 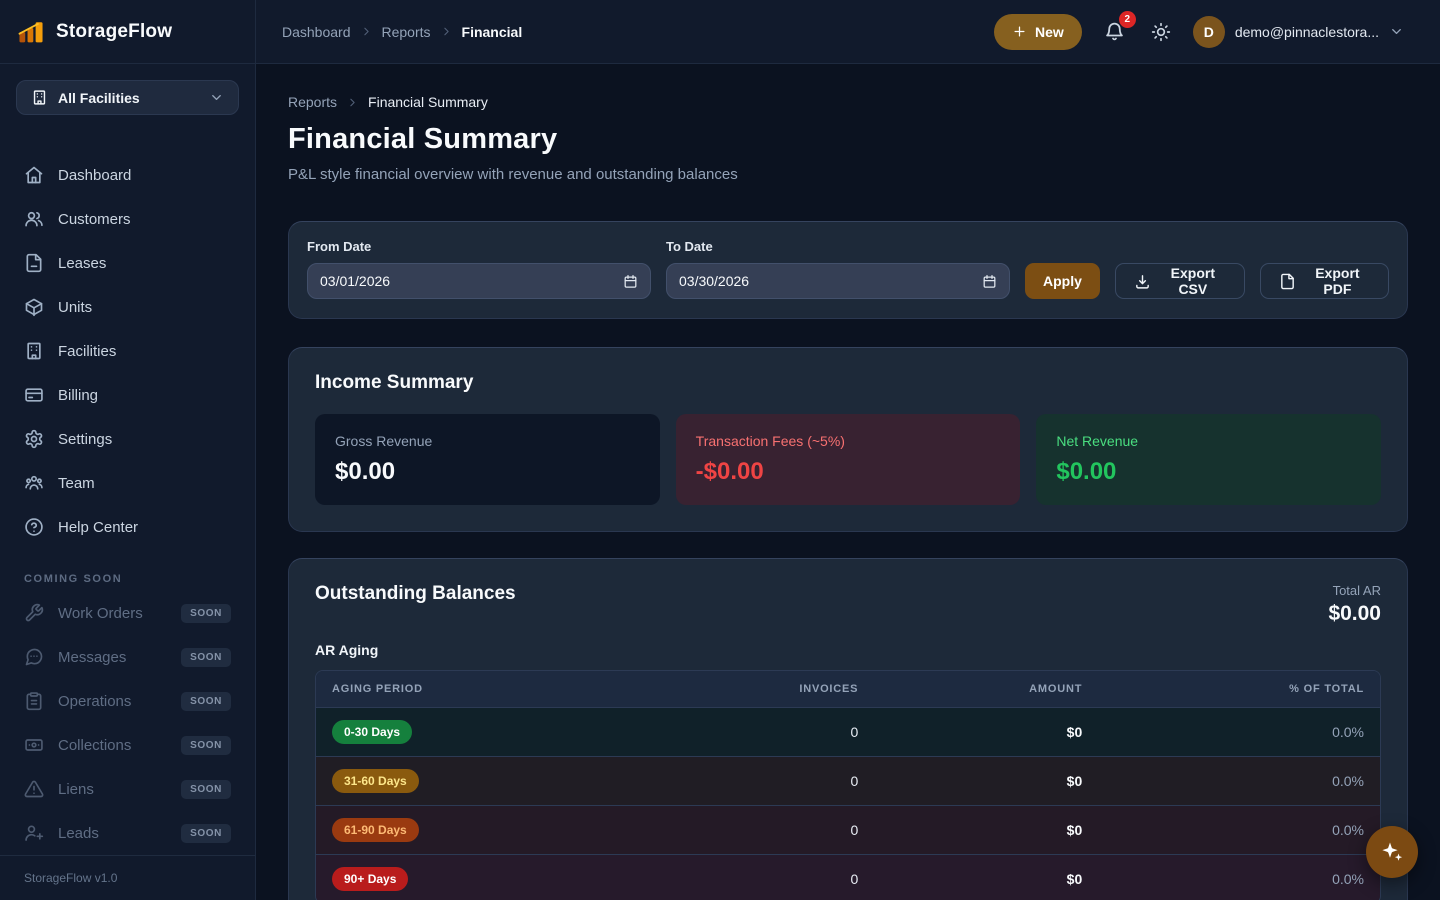 What do you see at coordinates (127, 351) in the screenshot?
I see `sidebar-item-facilities: Facilities` at bounding box center [127, 351].